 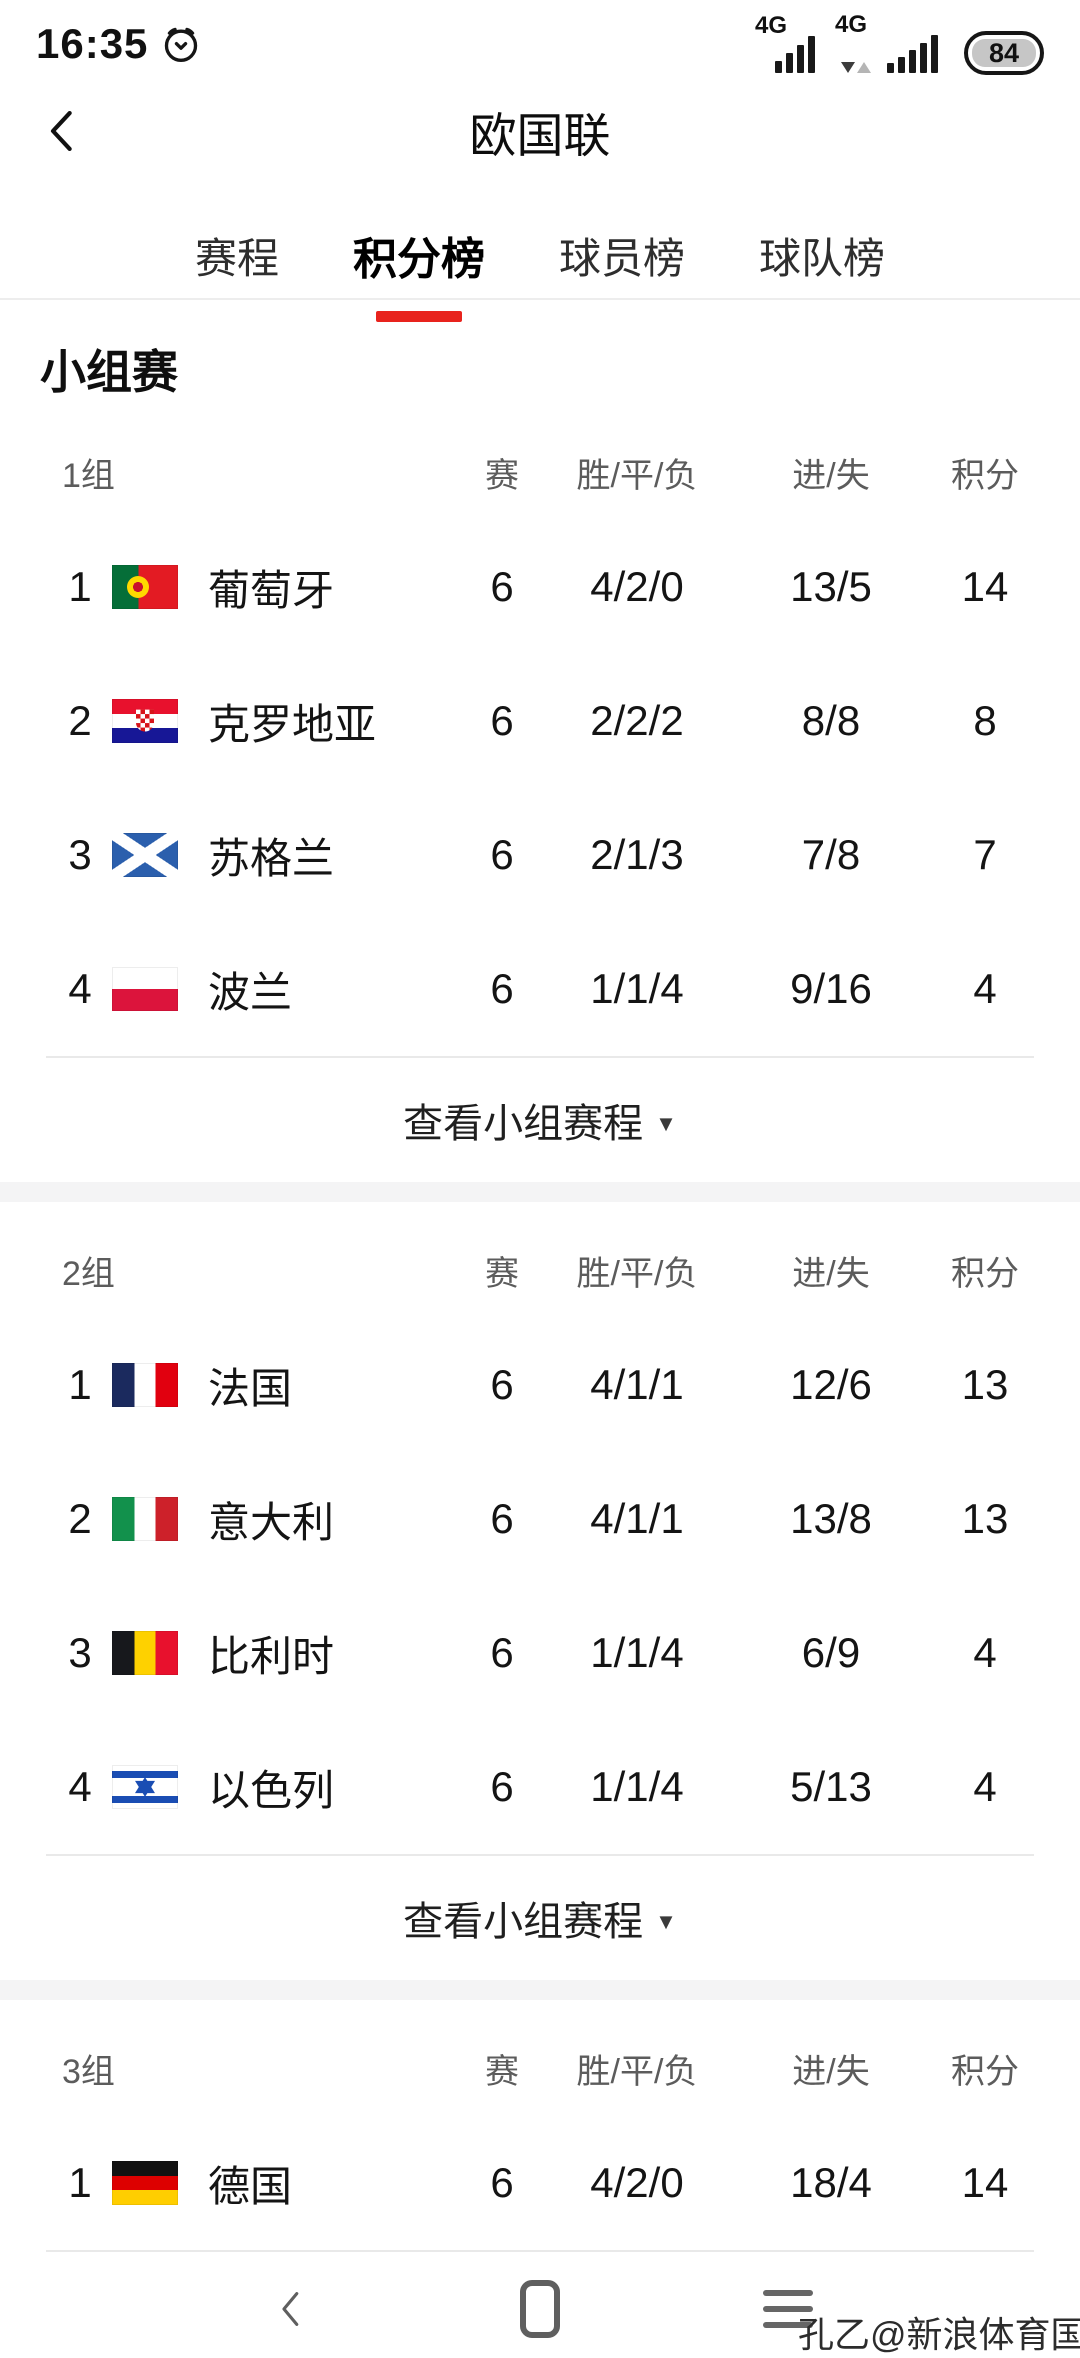 I want to click on flag-poland-icon, so click(x=145, y=989).